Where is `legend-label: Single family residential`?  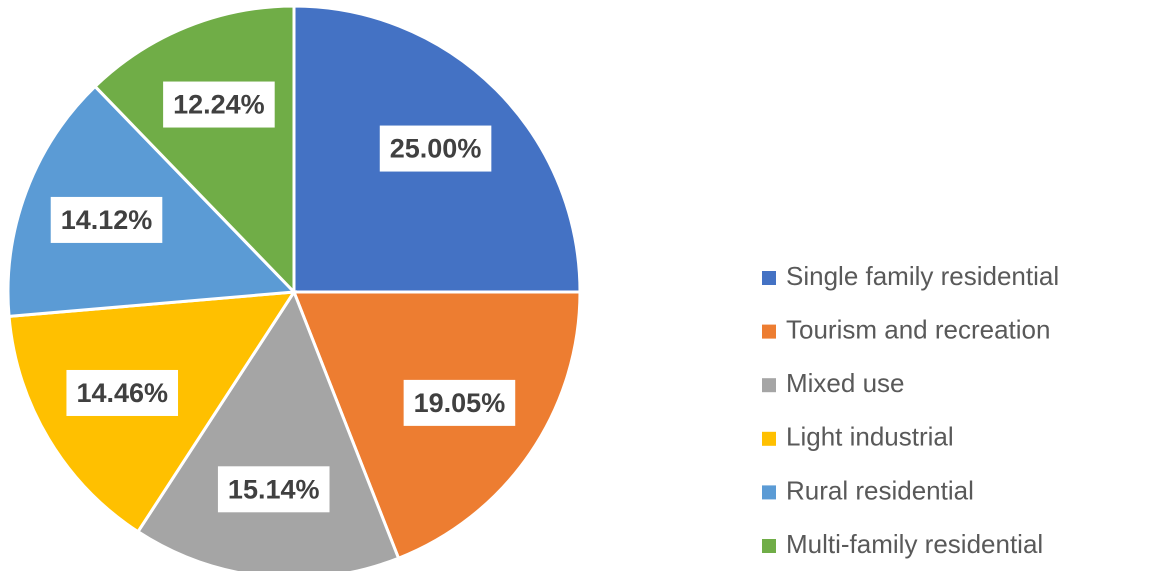 legend-label: Single family residential is located at coordinates (922, 276).